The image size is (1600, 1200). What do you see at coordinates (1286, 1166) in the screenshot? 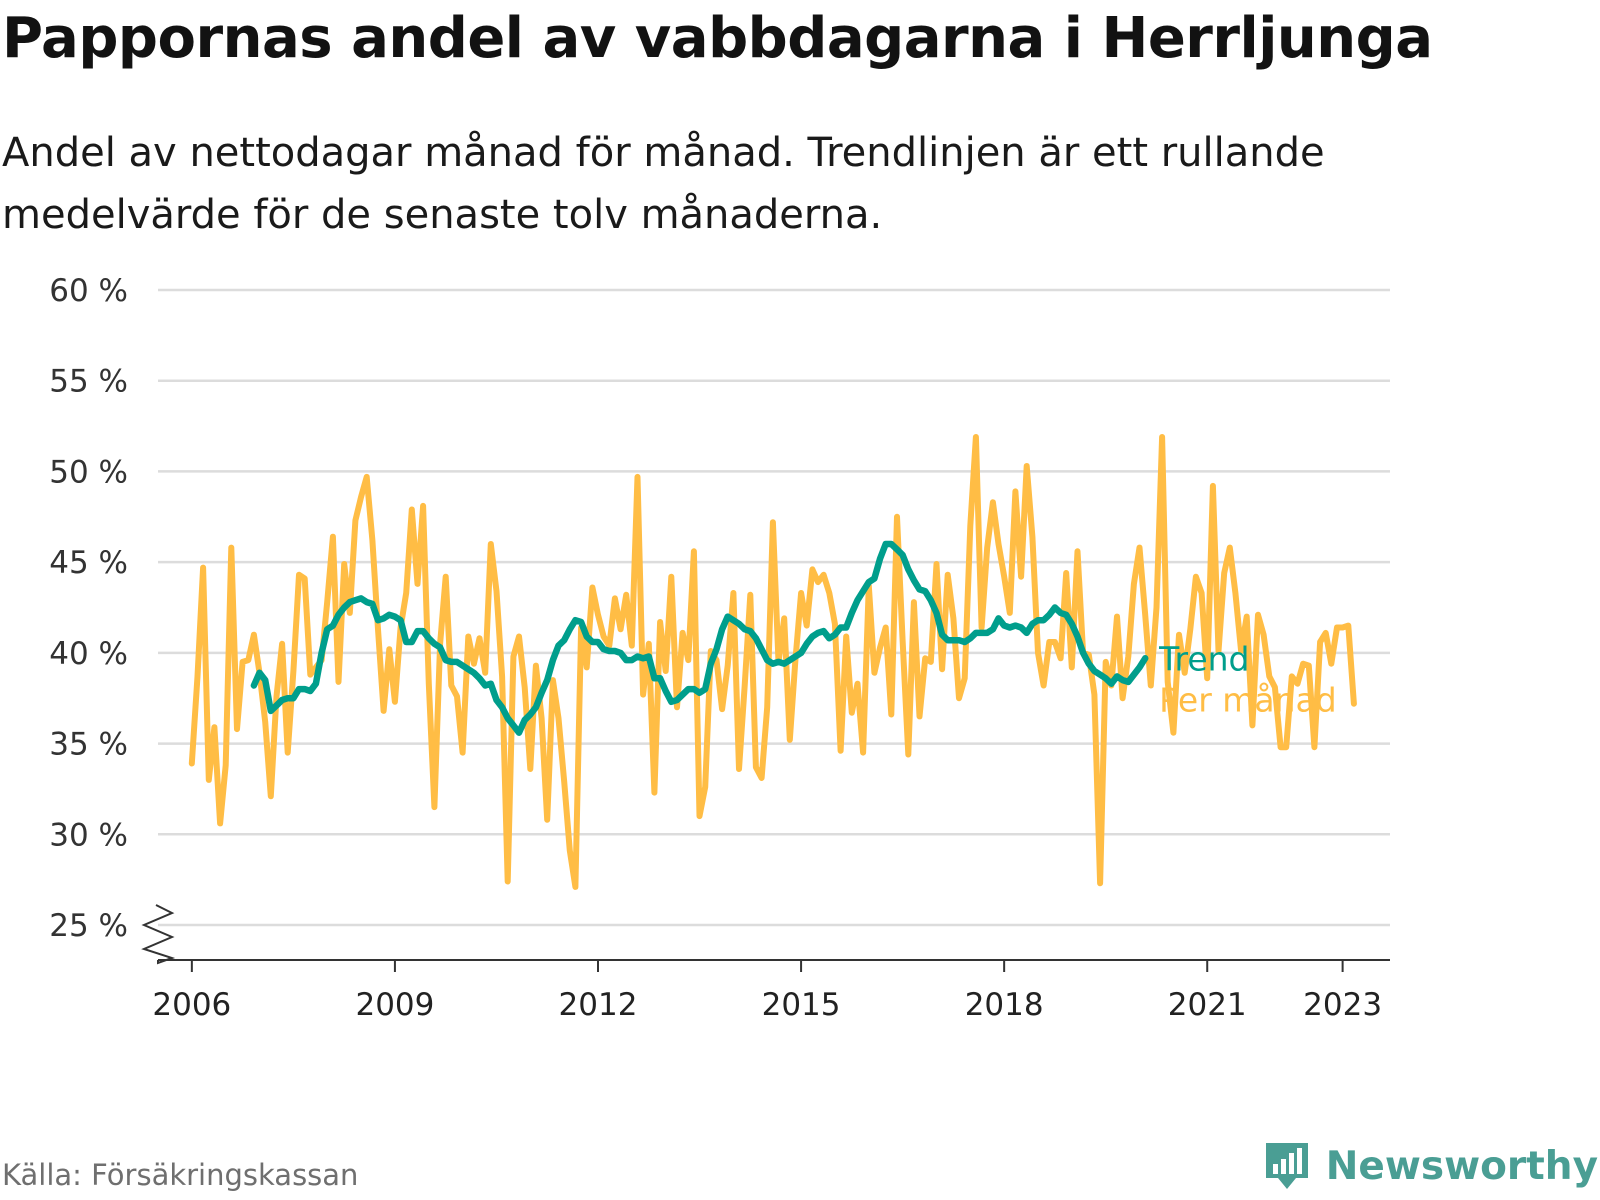
I see `newsworthy-logo-icon` at bounding box center [1286, 1166].